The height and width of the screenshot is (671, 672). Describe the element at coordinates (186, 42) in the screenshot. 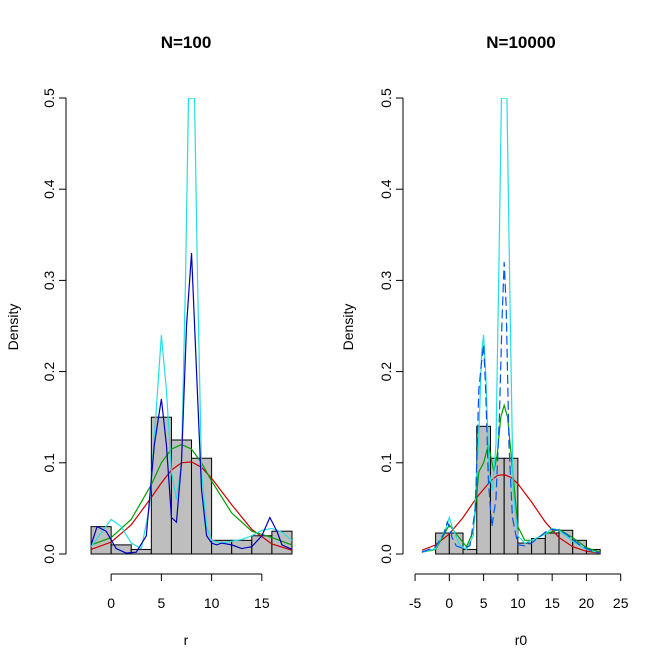

I see `chart-title: N=100` at that location.